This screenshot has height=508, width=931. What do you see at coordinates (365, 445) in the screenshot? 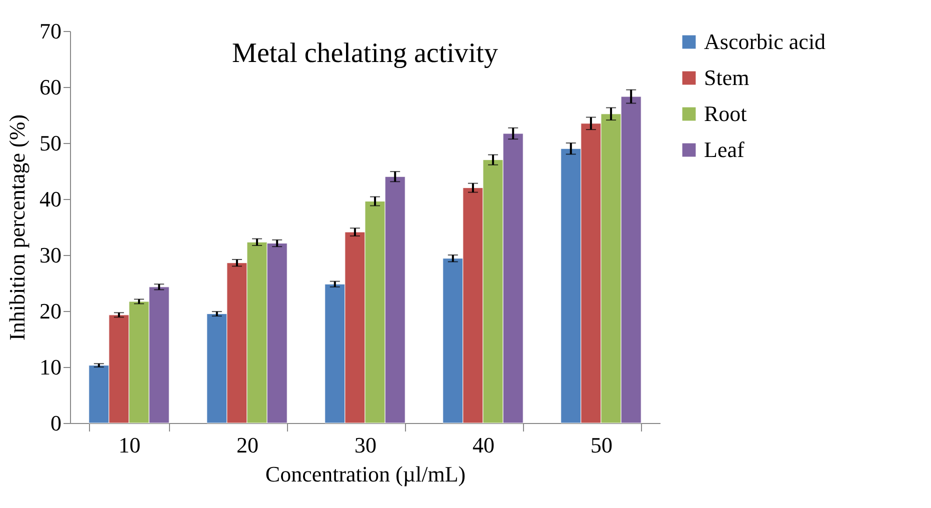
I see `x-tick-label: 30` at bounding box center [365, 445].